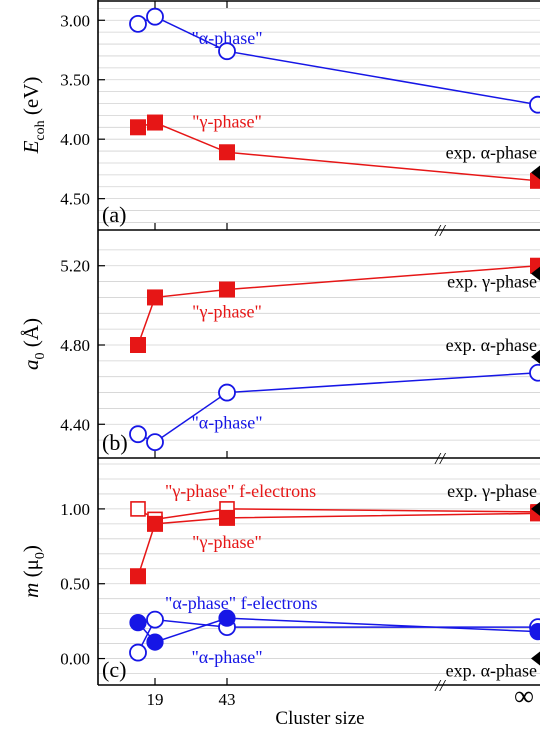 Image resolution: width=540 pixels, height=735 pixels. What do you see at coordinates (75, 509) in the screenshot?
I see `panel-c-ytick-label: 1.00` at bounding box center [75, 509].